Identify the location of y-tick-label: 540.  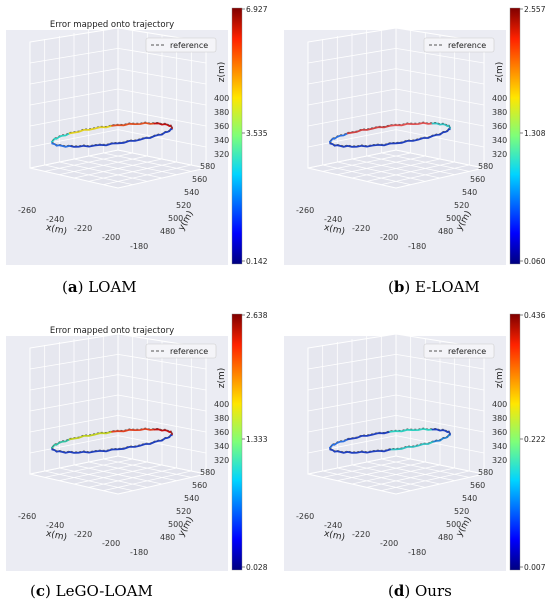
(191, 498).